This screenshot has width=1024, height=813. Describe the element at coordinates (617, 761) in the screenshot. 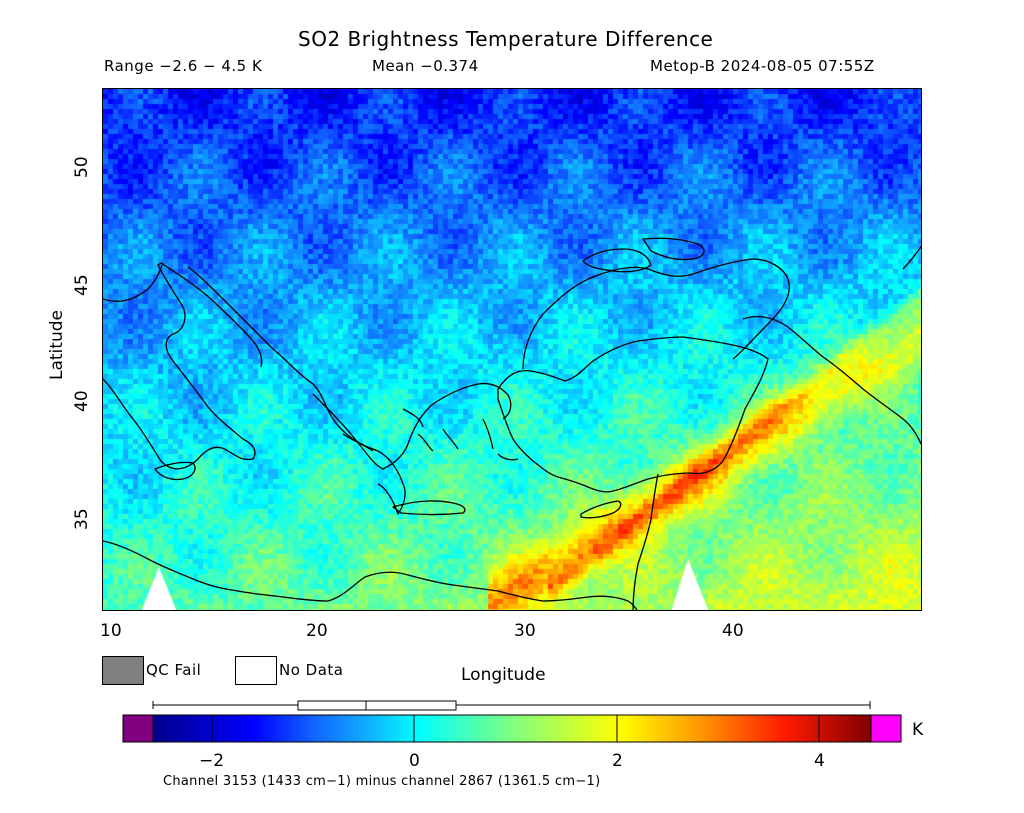

I see `colorbar-tick-2: 2` at that location.